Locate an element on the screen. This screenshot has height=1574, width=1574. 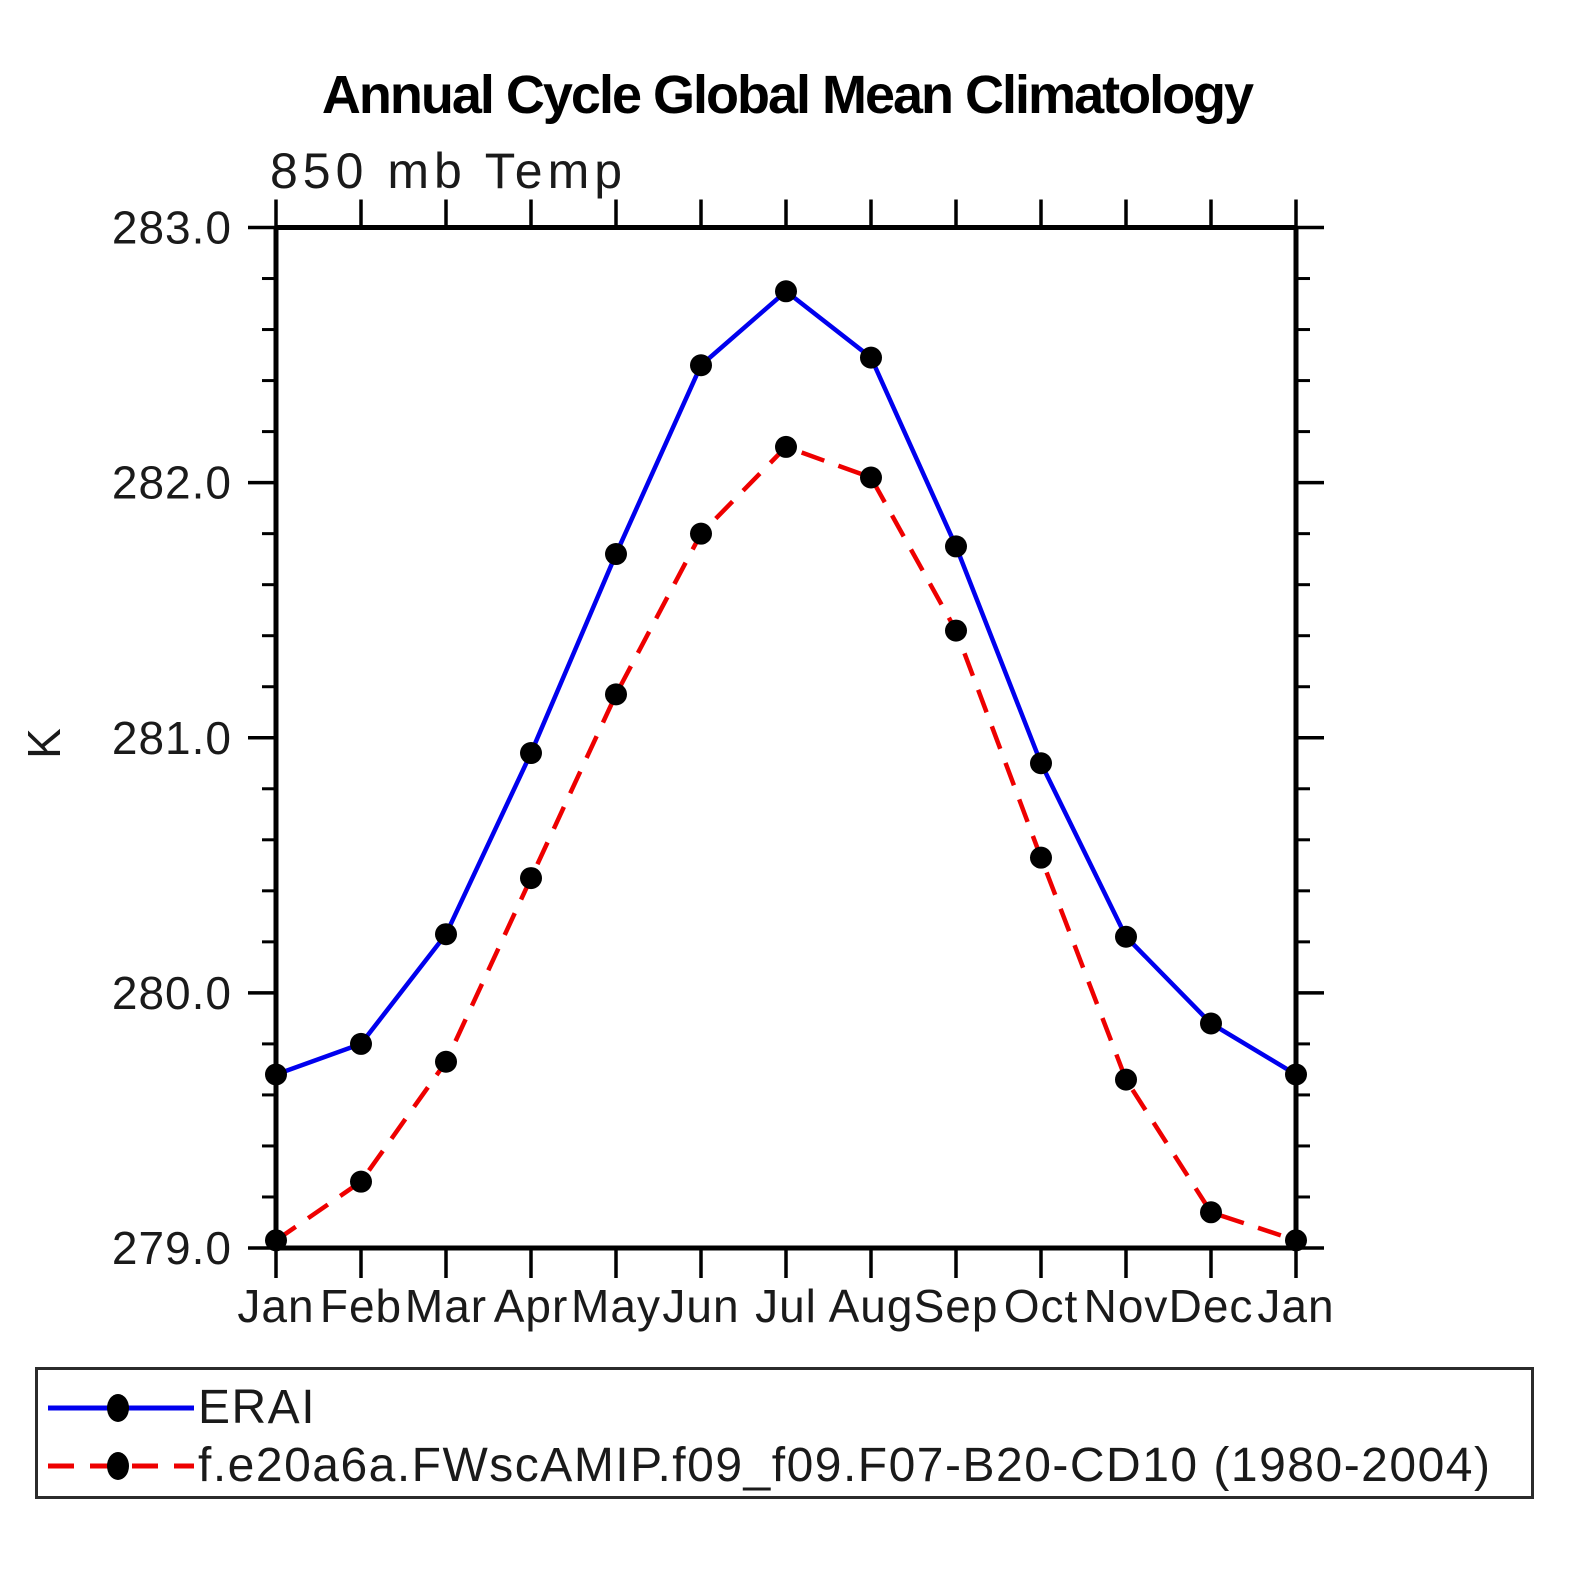
x-tick-label: Apr is located at coordinates (531, 1306).